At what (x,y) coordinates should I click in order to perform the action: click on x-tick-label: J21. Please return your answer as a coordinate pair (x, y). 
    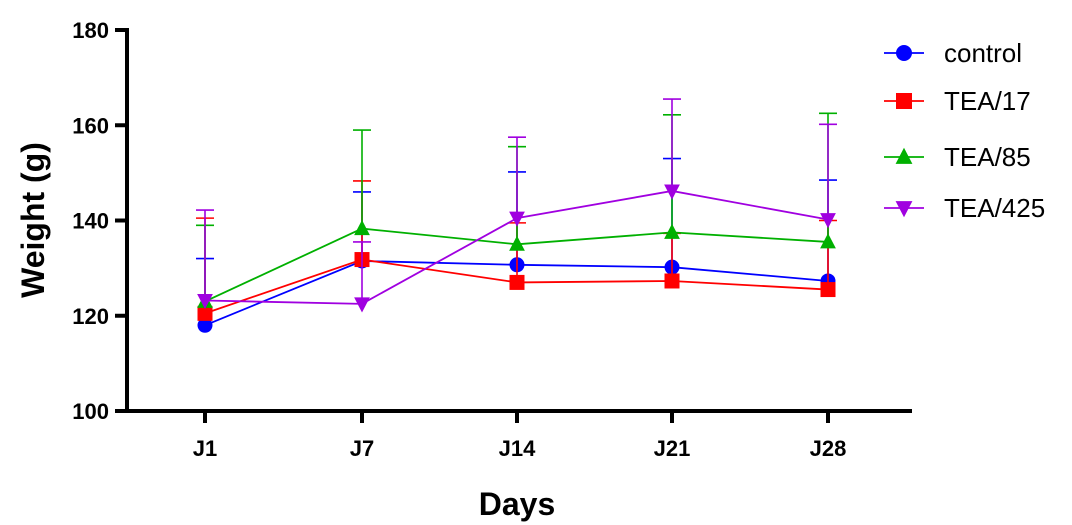
    Looking at the image, I should click on (672, 448).